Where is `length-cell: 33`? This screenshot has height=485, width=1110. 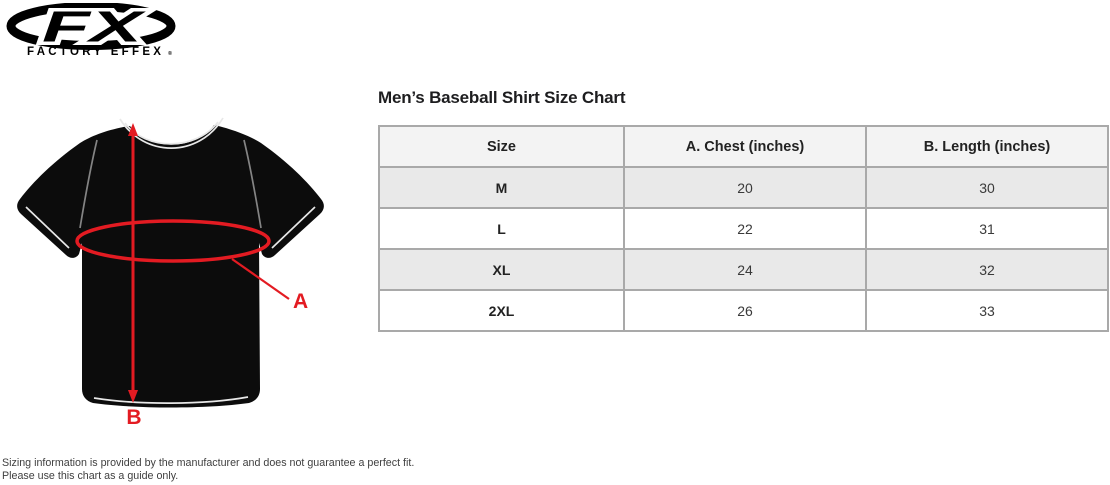 length-cell: 33 is located at coordinates (987, 310).